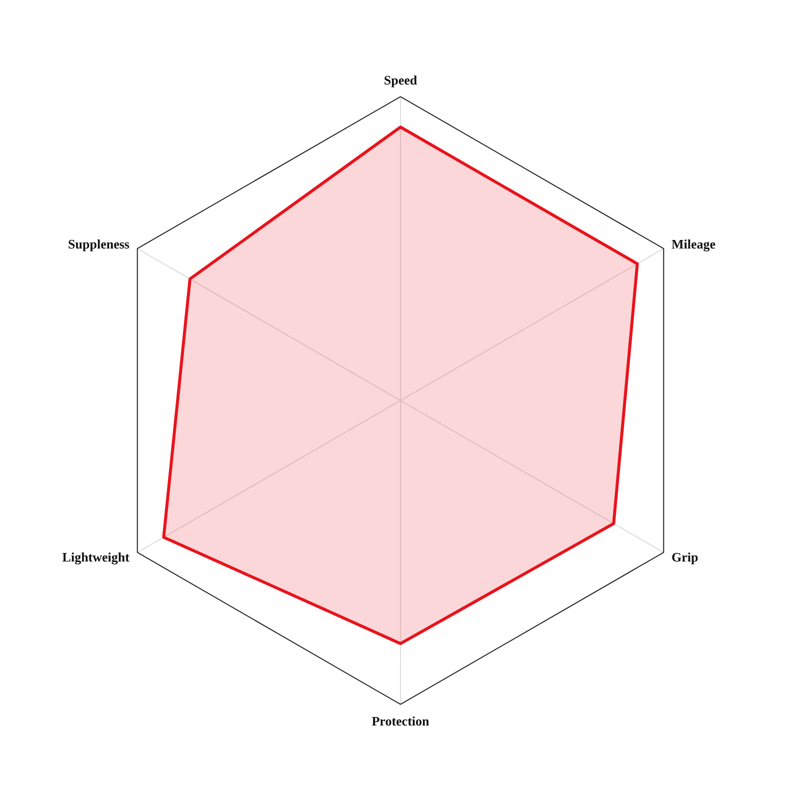  I want to click on spoke-label: Grip, so click(685, 556).